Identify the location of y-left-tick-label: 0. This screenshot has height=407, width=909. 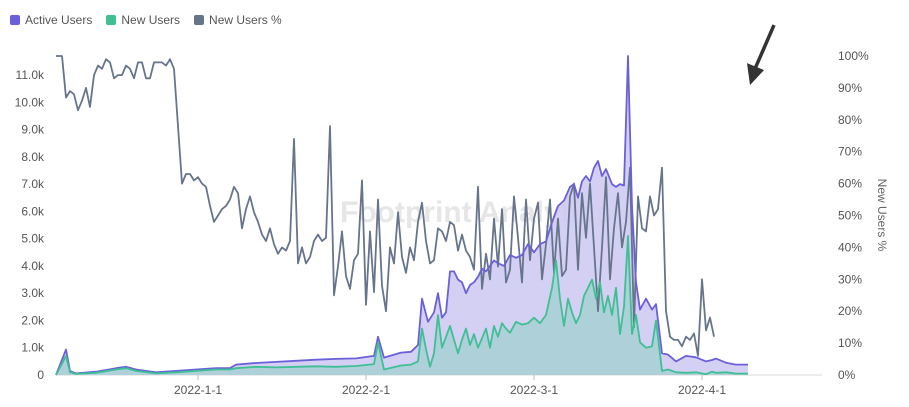
(40, 375).